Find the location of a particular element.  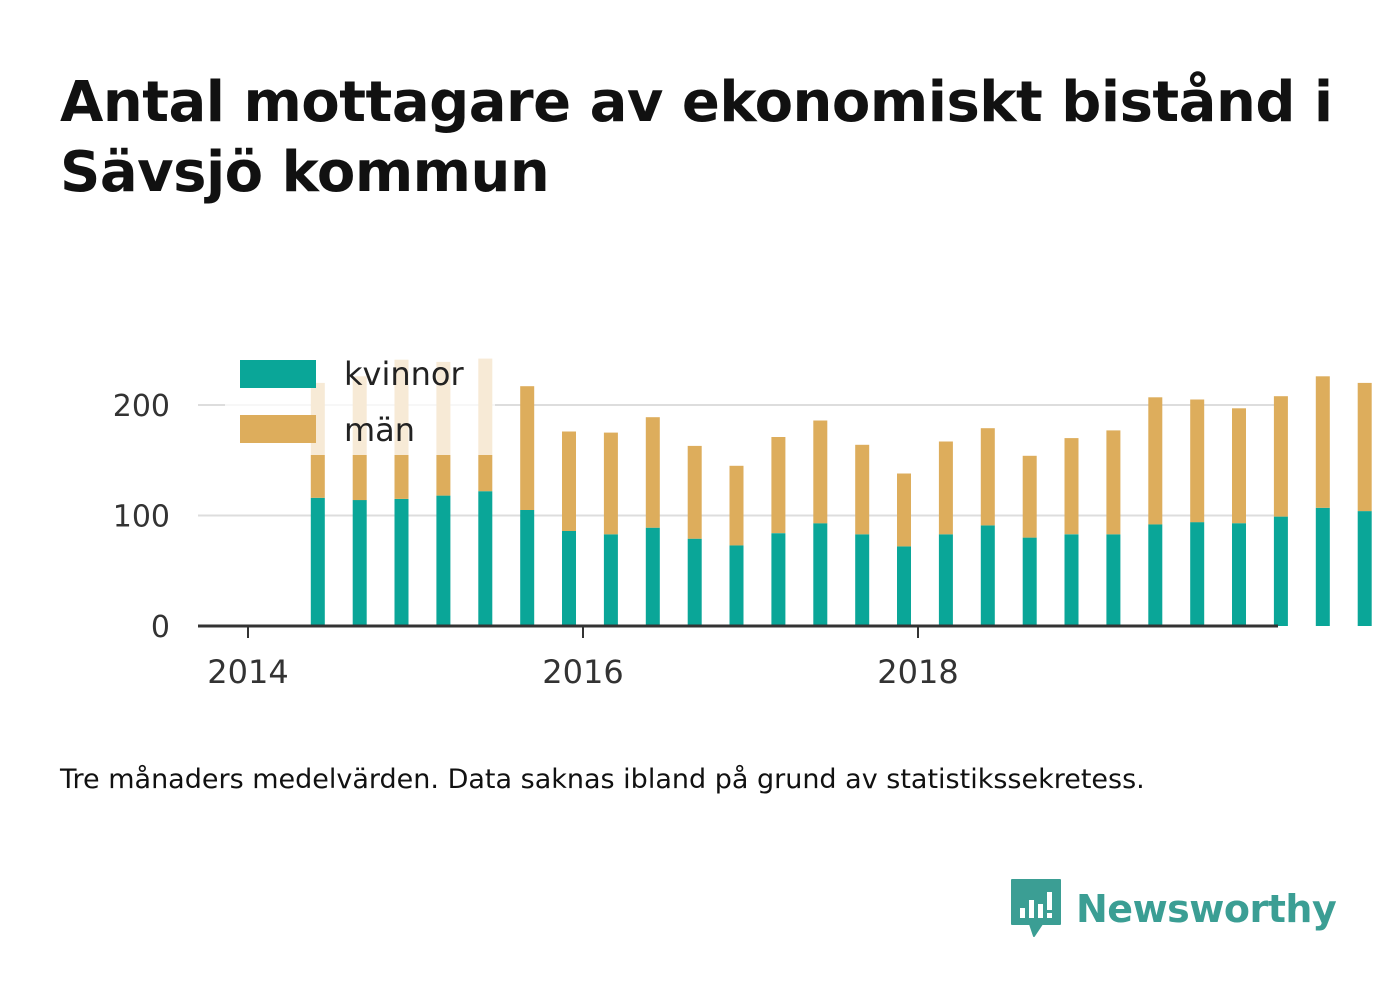

y-axis-labels: 0 100 200 is located at coordinates (141, 517).